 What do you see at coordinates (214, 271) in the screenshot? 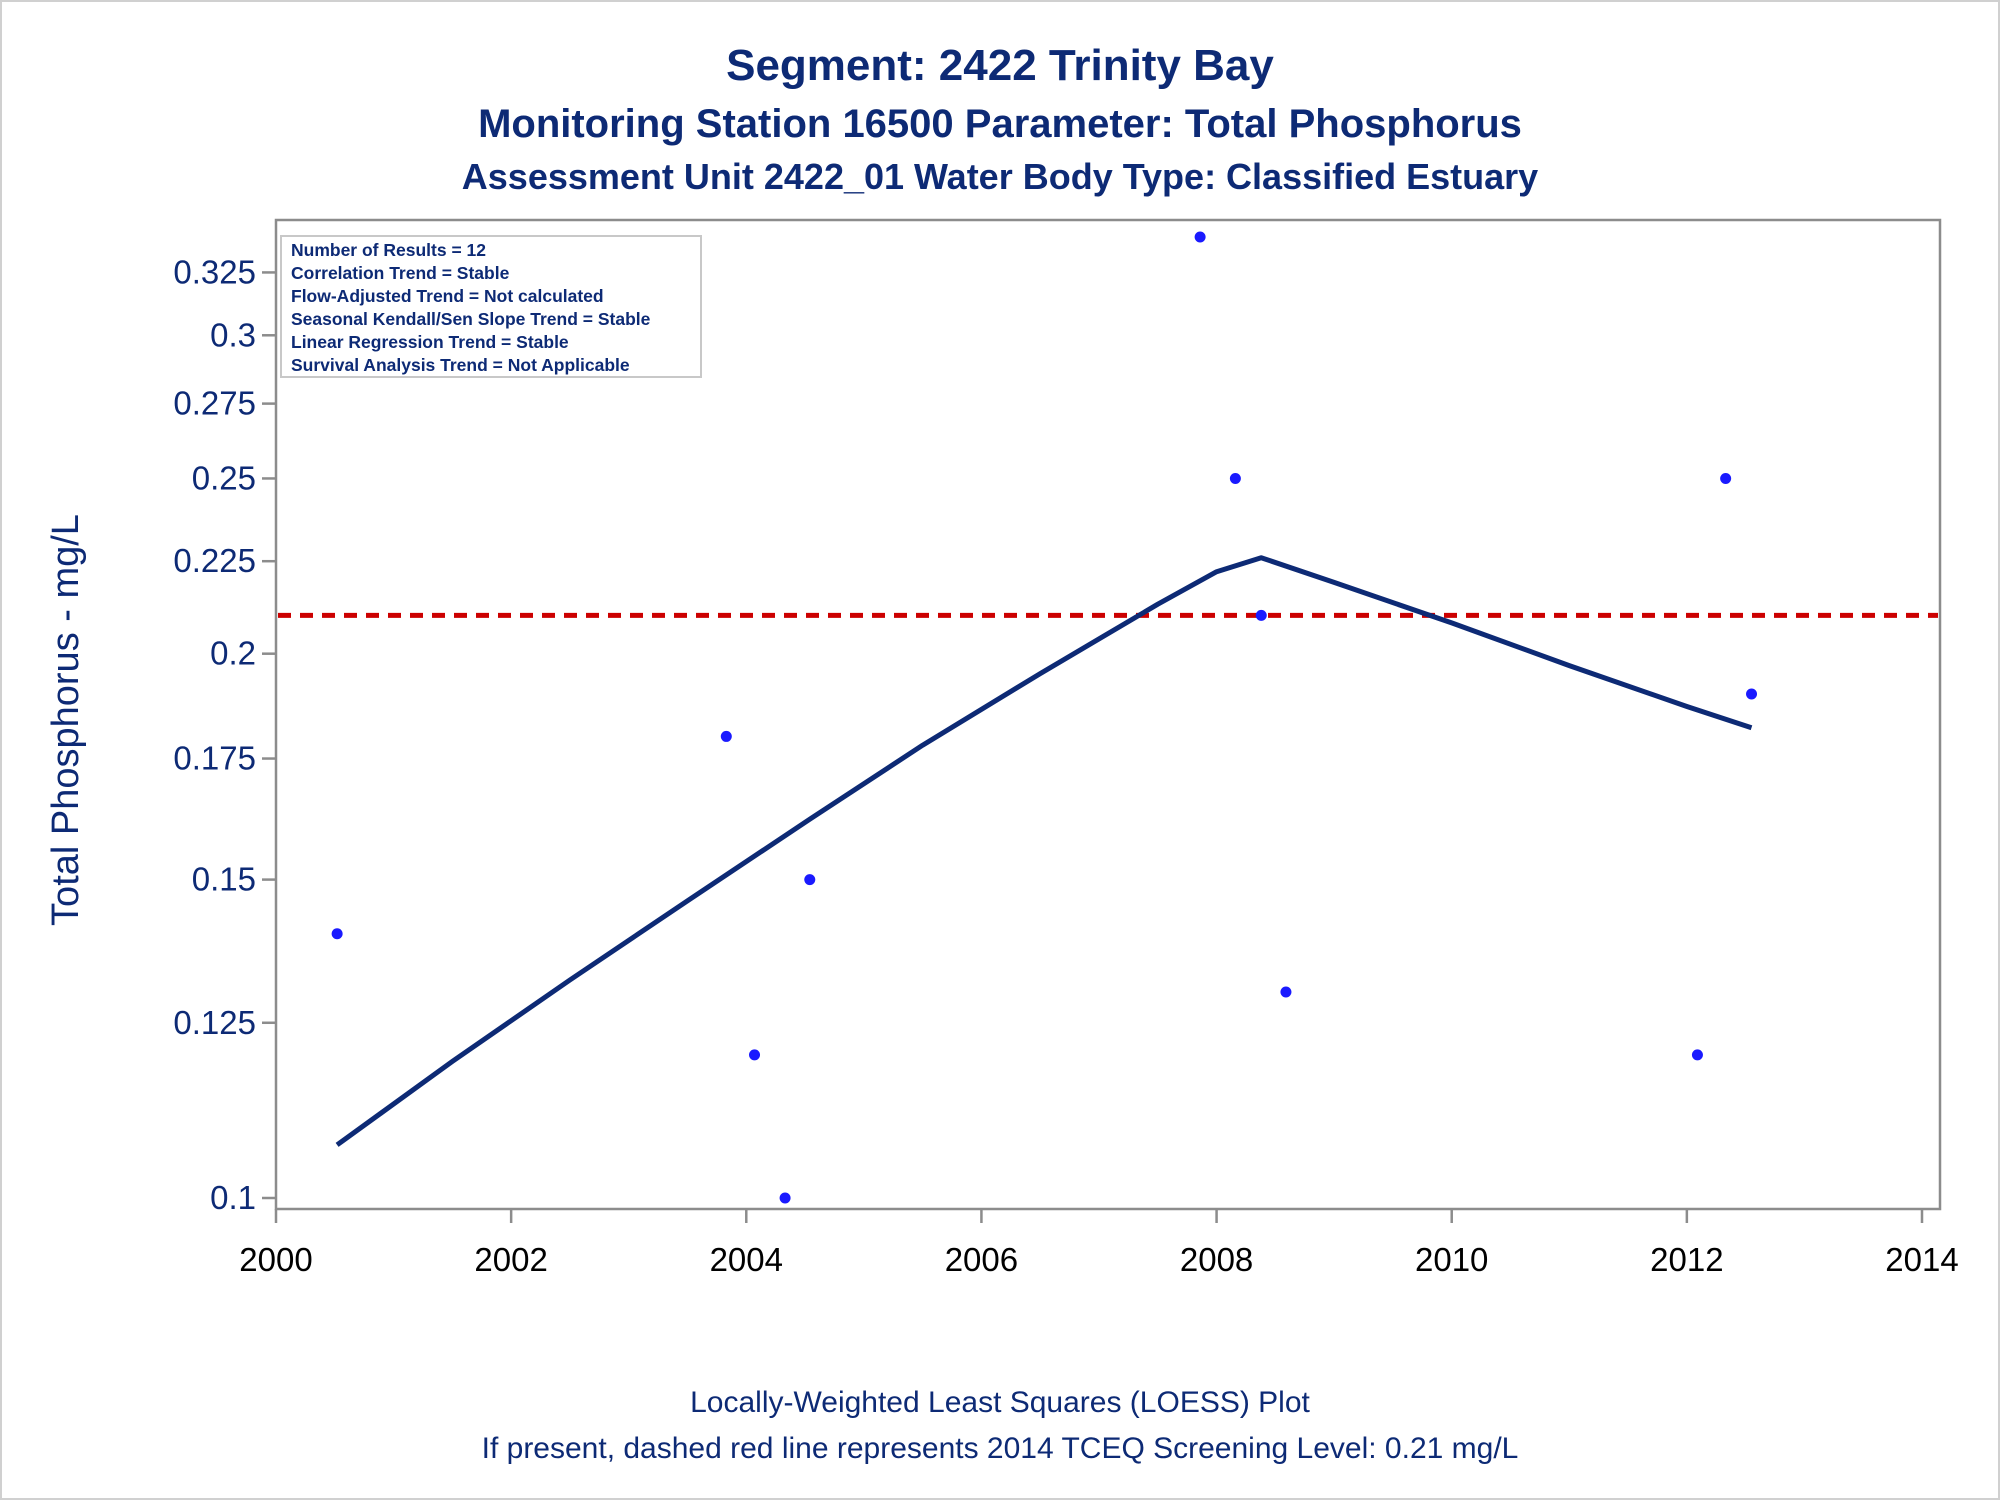
I see `y-tick-label: 0.325` at bounding box center [214, 271].